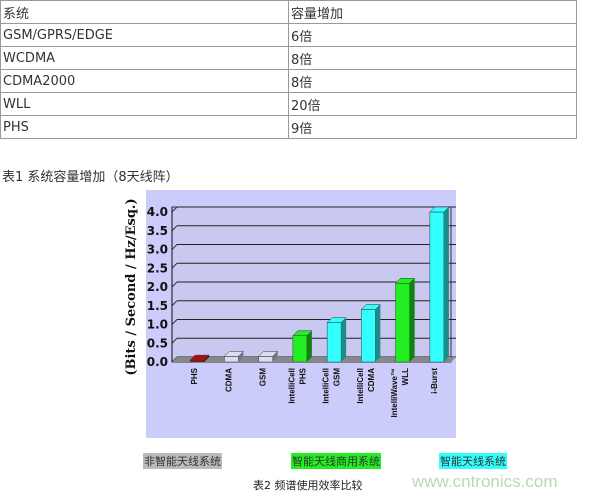  I want to click on table-row: WCDMA 8倍, so click(288, 58).